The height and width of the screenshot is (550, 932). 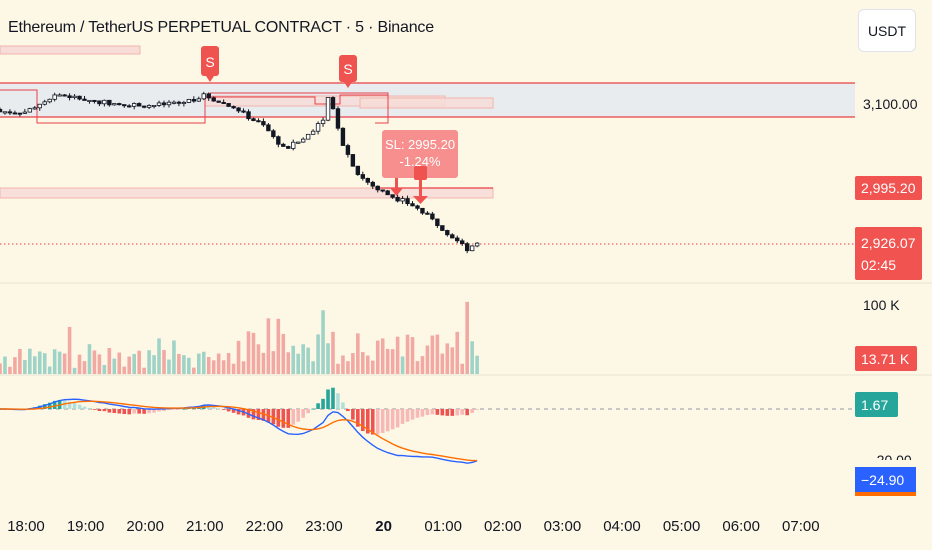 I want to click on time-axis-label: 01:00, so click(x=443, y=526).